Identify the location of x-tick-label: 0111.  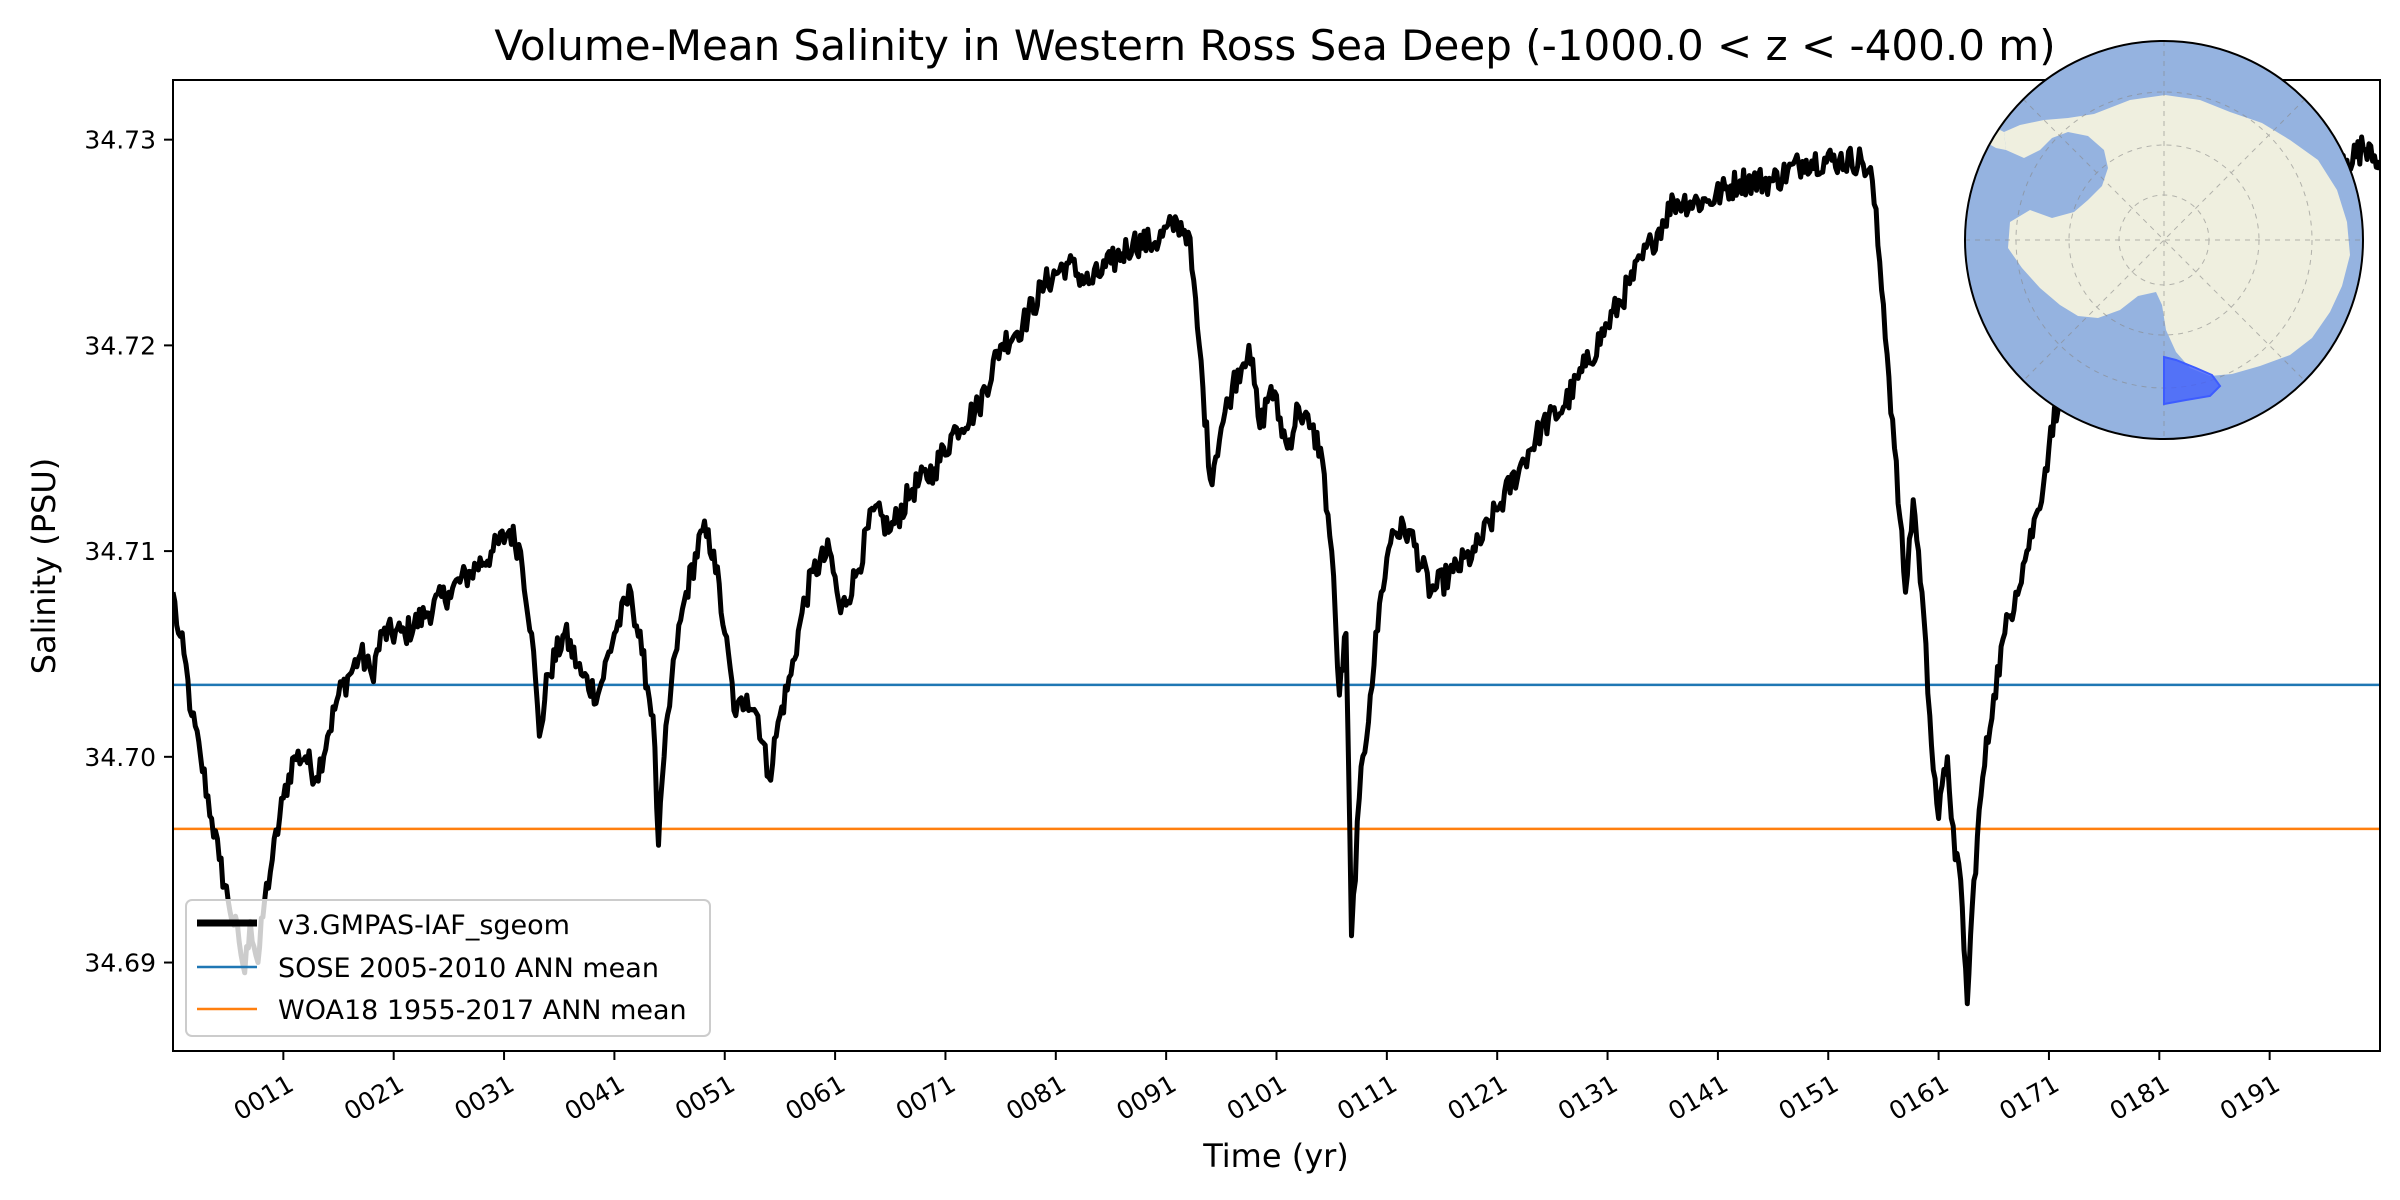
(1367, 1097).